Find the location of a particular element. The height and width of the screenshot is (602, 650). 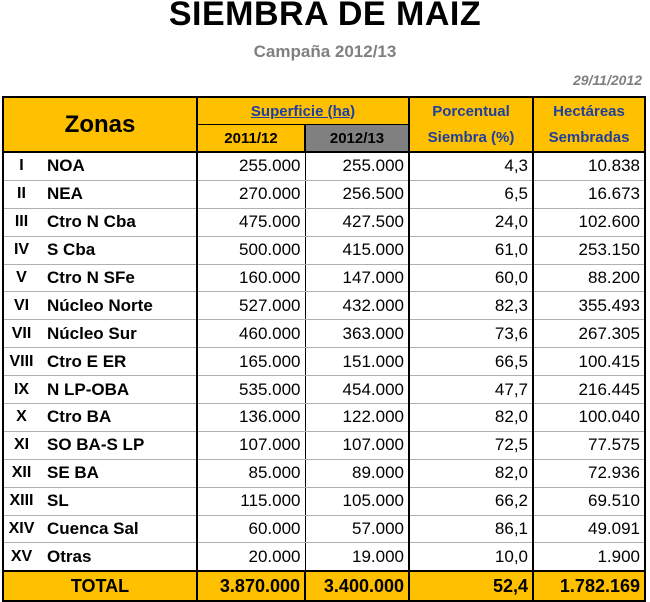

cell-hectareas: 49.091 is located at coordinates (589, 529).